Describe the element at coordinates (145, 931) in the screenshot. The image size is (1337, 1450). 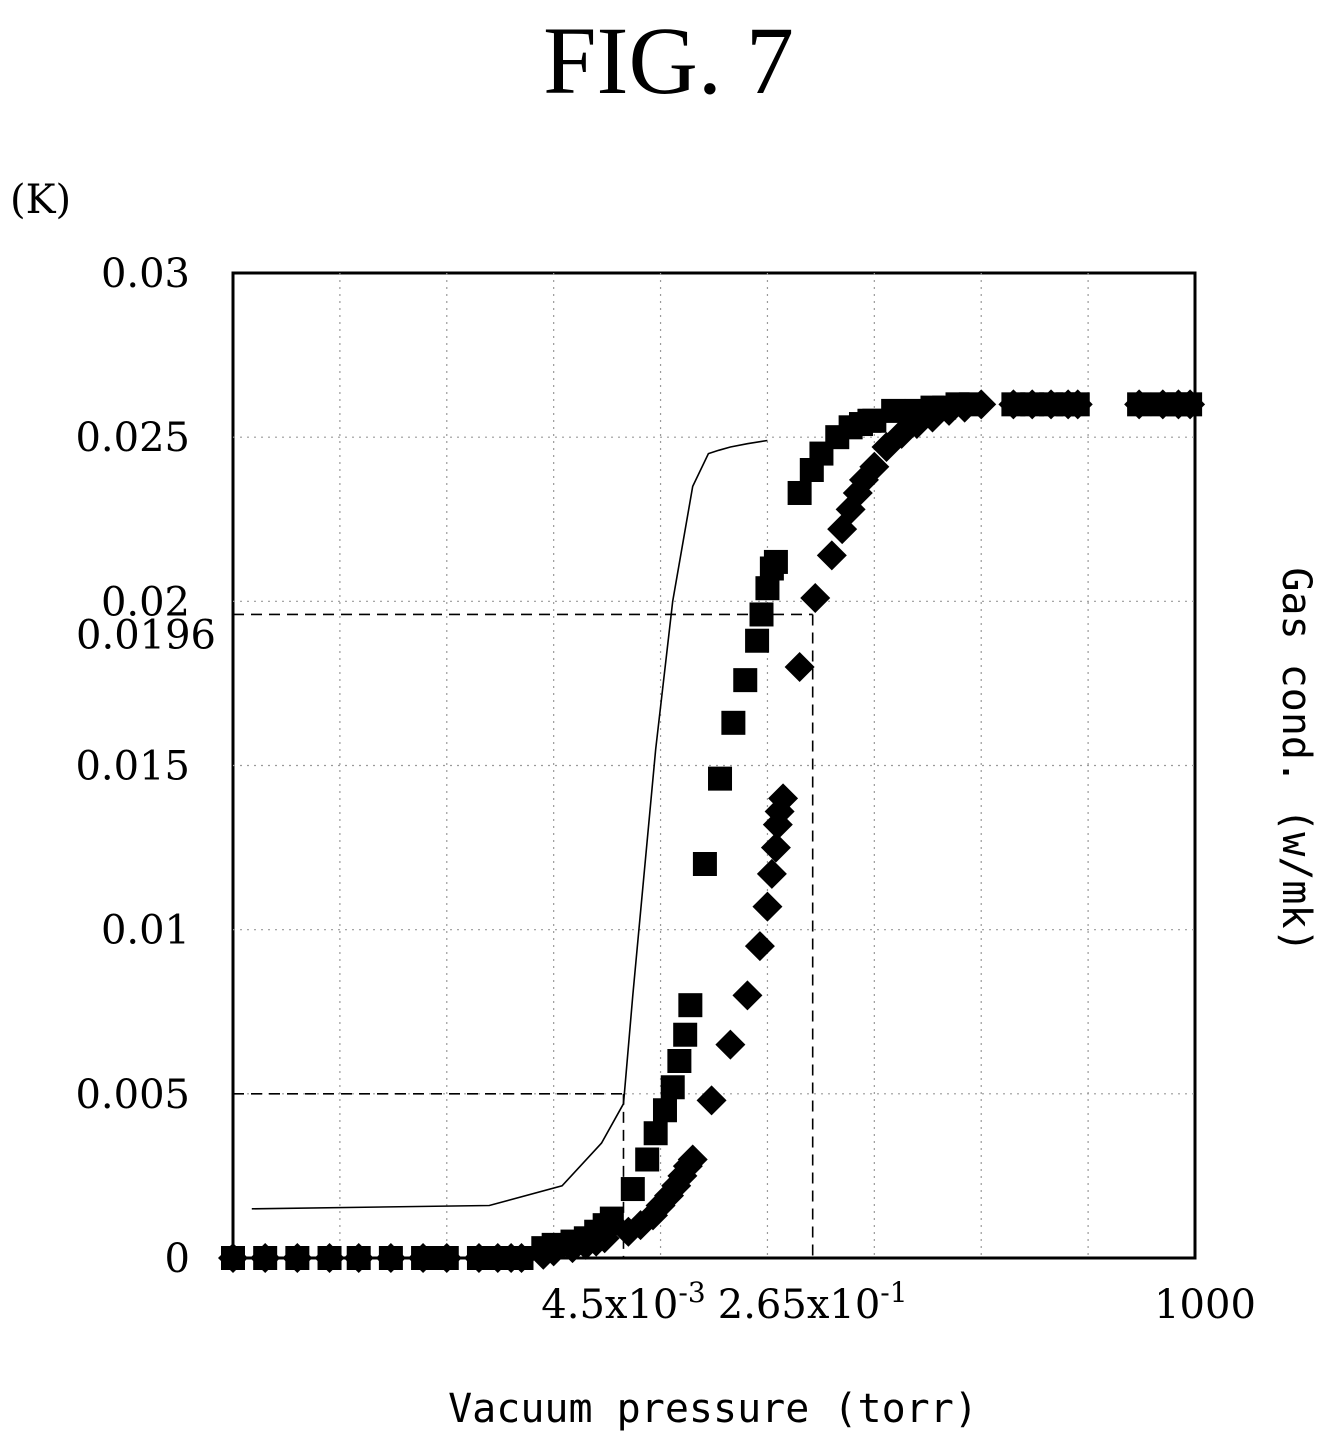
I see `y-tick-label: 0.01` at that location.